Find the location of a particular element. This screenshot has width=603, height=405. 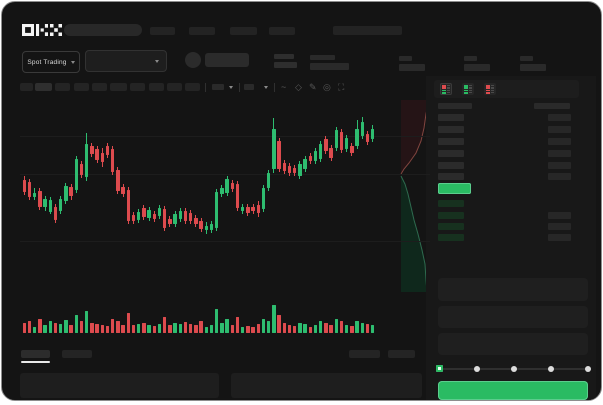

pair-selector is located at coordinates (227, 60).